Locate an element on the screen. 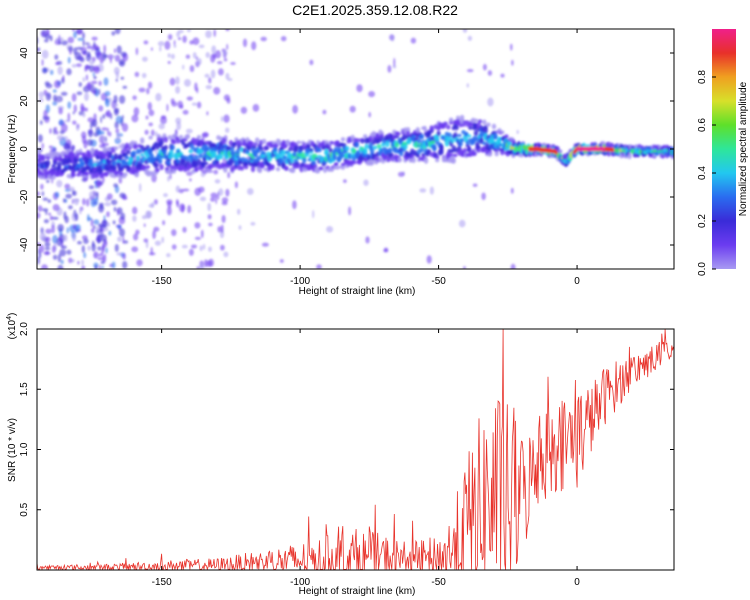 This screenshot has height=600, width=750. snr-x-label: Height of straight line (km) is located at coordinates (357, 591).